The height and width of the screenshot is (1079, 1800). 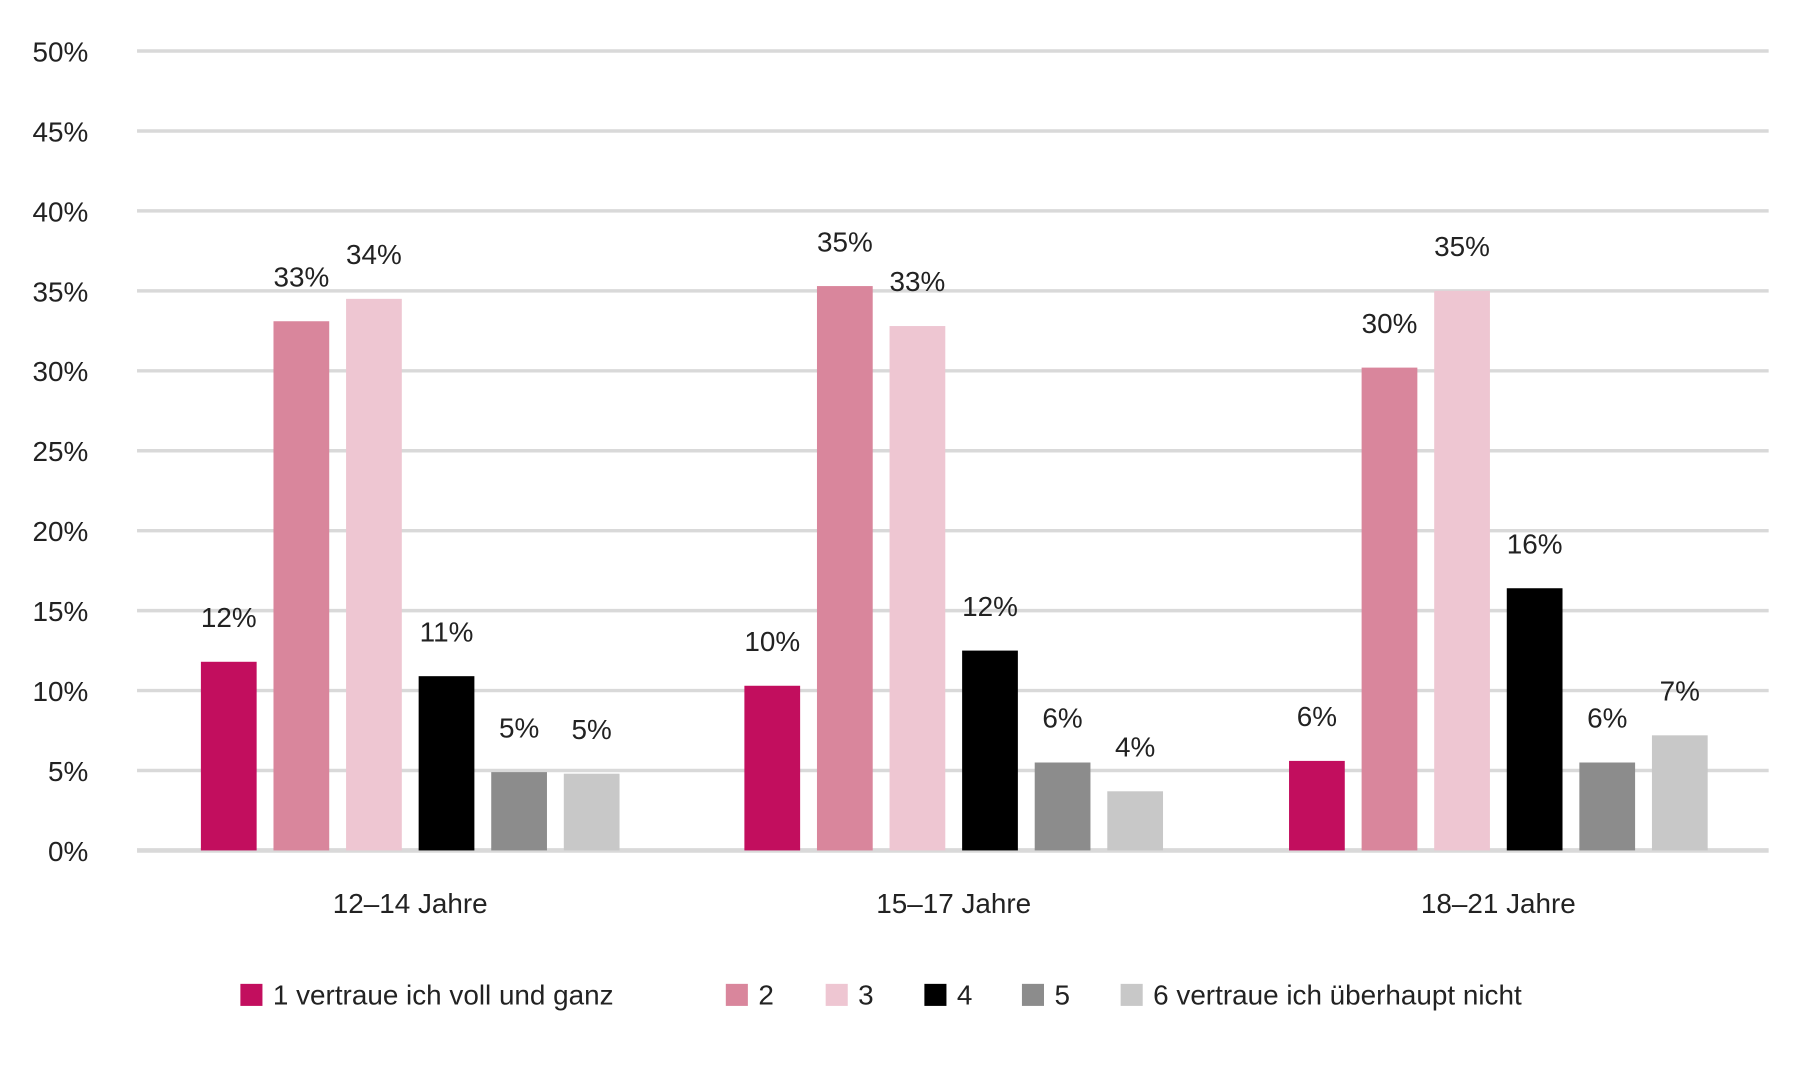 I want to click on data-label: 11%, so click(x=447, y=631).